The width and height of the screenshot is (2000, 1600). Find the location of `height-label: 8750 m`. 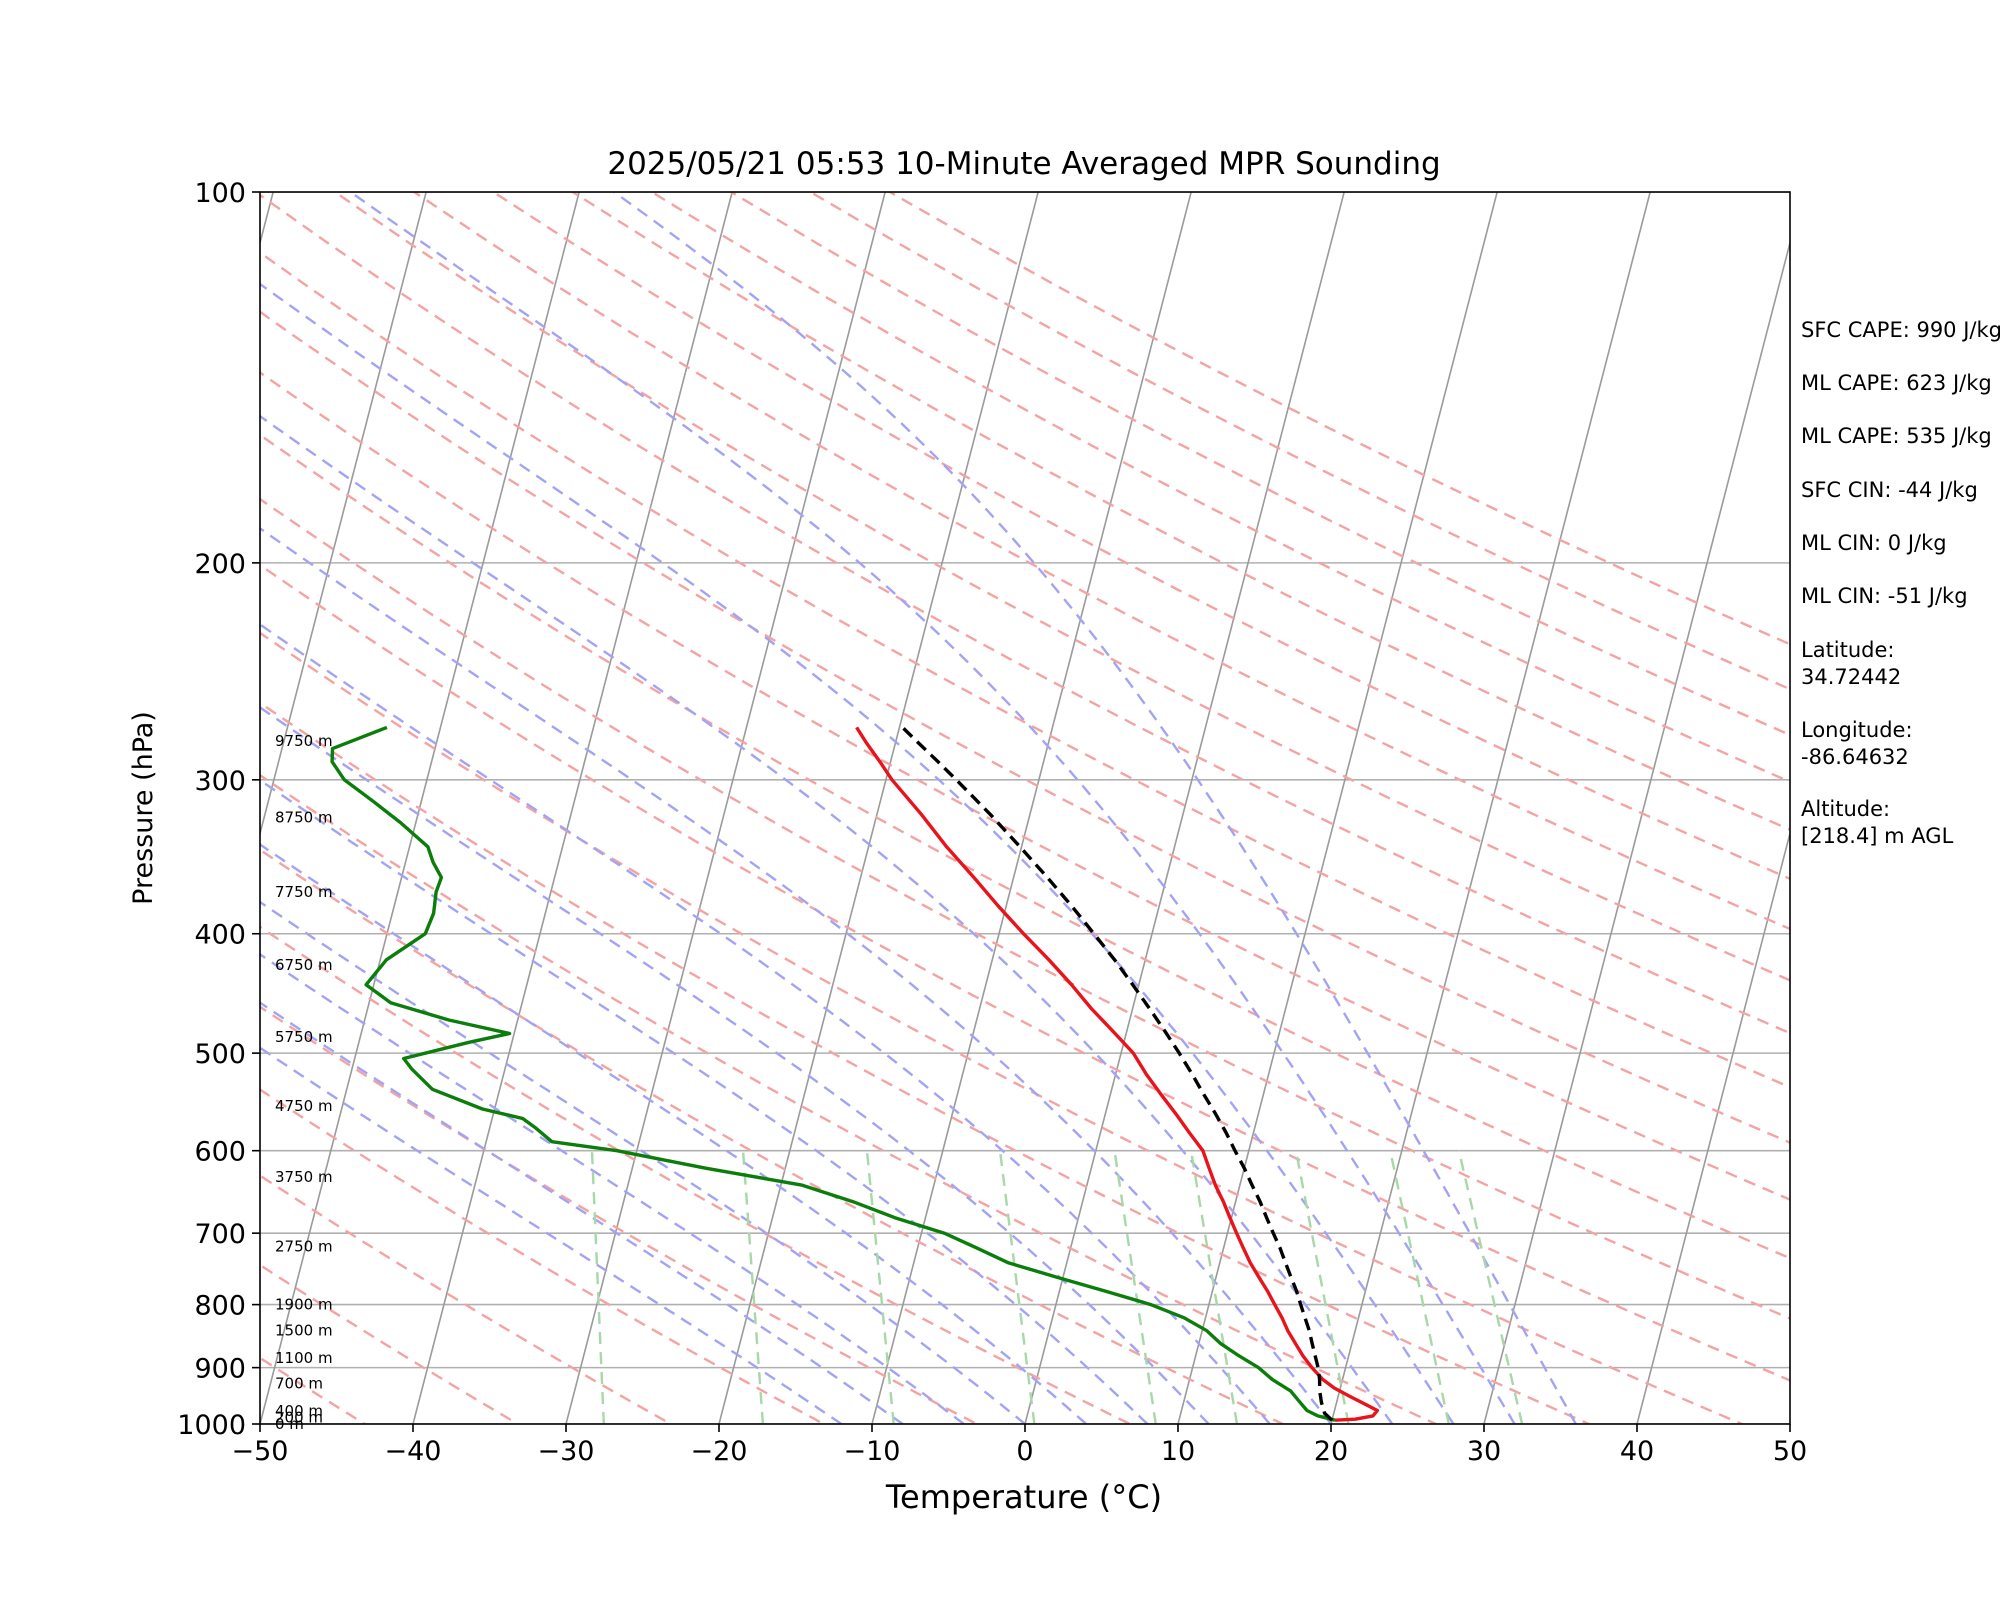

height-label: 8750 m is located at coordinates (304, 818).